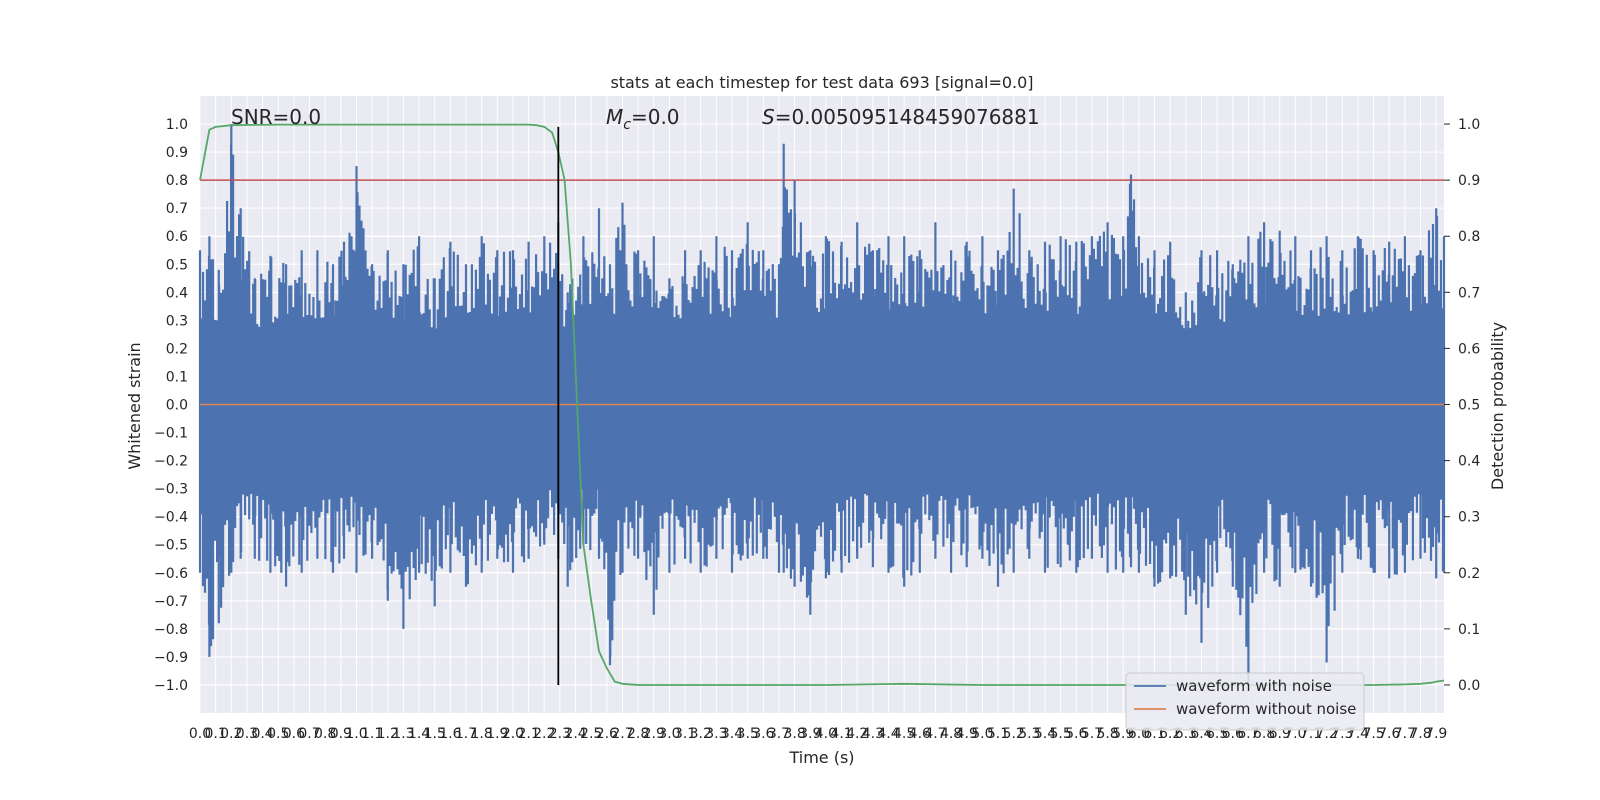 The width and height of the screenshot is (1600, 800). Describe the element at coordinates (177, 293) in the screenshot. I see `y-tick-label: 0.4` at that location.